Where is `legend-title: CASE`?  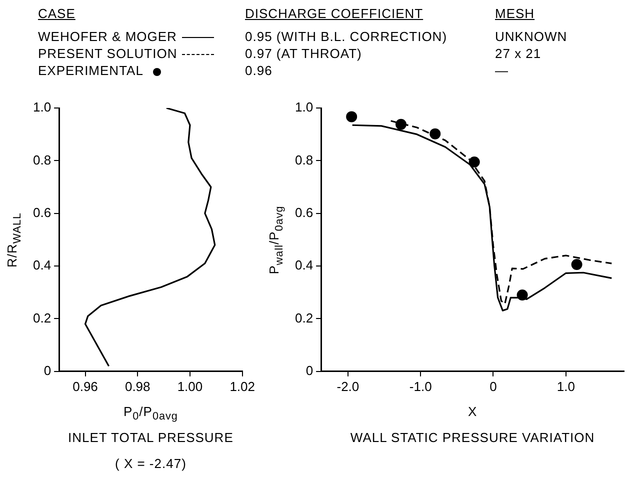 legend-title: CASE is located at coordinates (57, 13).